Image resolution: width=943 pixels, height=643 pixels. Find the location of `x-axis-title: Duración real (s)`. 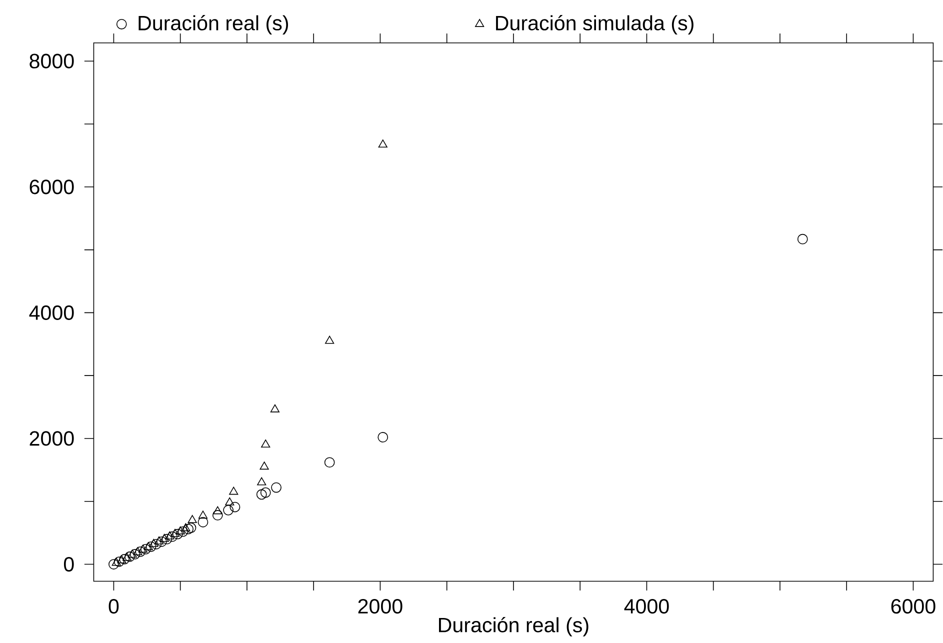

x-axis-title: Duración real (s) is located at coordinates (513, 626).